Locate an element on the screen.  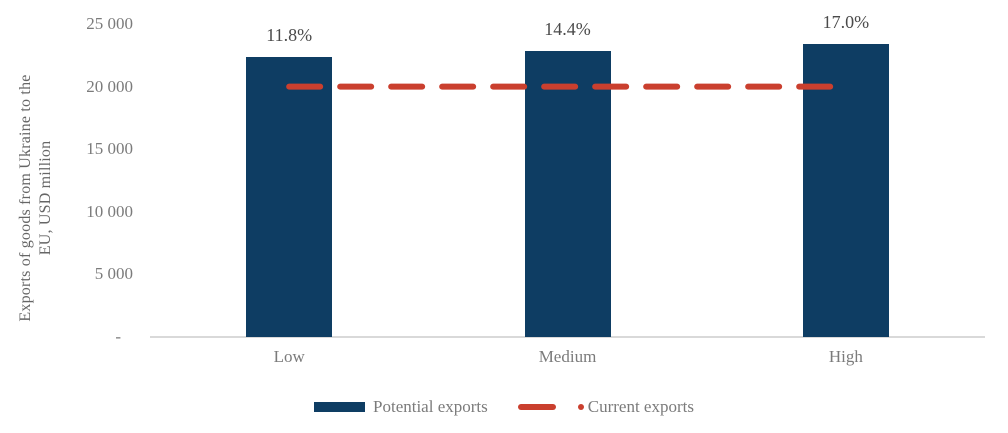
bar-value-label-low: 11.8% is located at coordinates (289, 35).